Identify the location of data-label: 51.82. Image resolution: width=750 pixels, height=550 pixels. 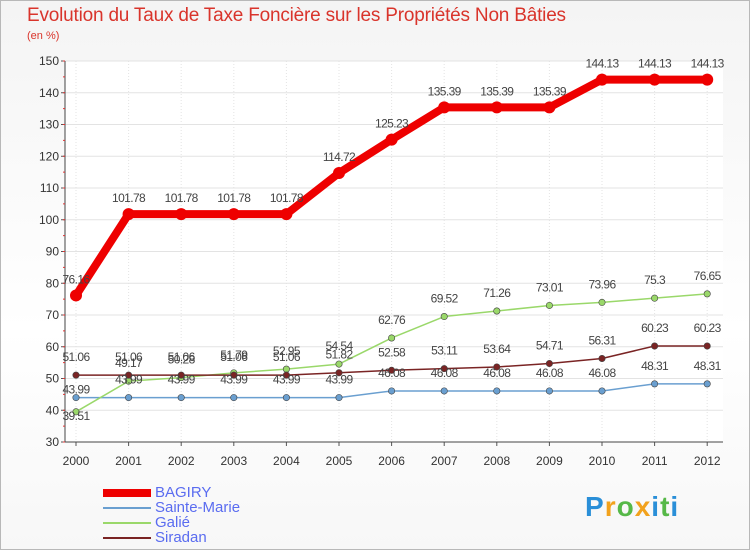
(339, 355).